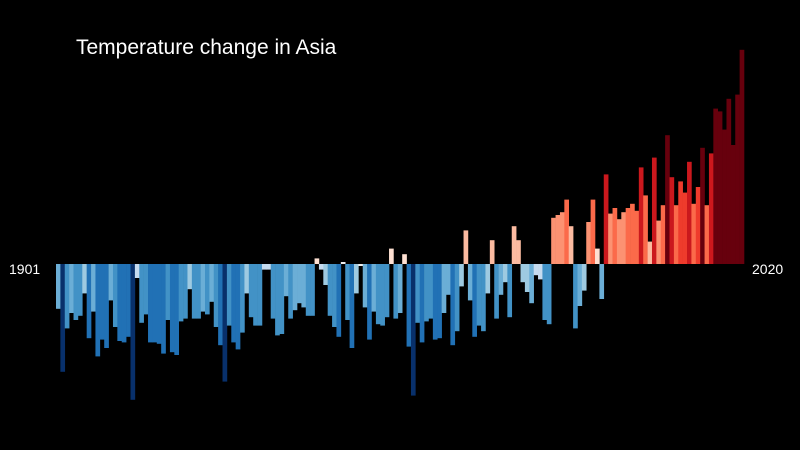 The width and height of the screenshot is (800, 450). I want to click on bar-1984, so click(422, 303).